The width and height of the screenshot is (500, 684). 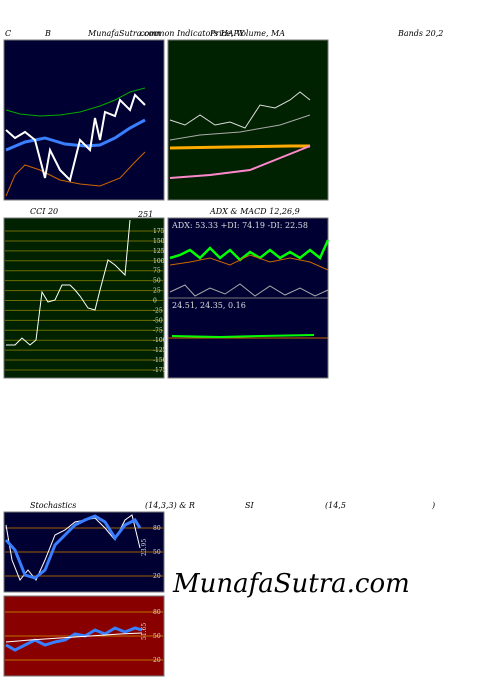 What do you see at coordinates (157, 291) in the screenshot?
I see `tick-label: 25` at bounding box center [157, 291].